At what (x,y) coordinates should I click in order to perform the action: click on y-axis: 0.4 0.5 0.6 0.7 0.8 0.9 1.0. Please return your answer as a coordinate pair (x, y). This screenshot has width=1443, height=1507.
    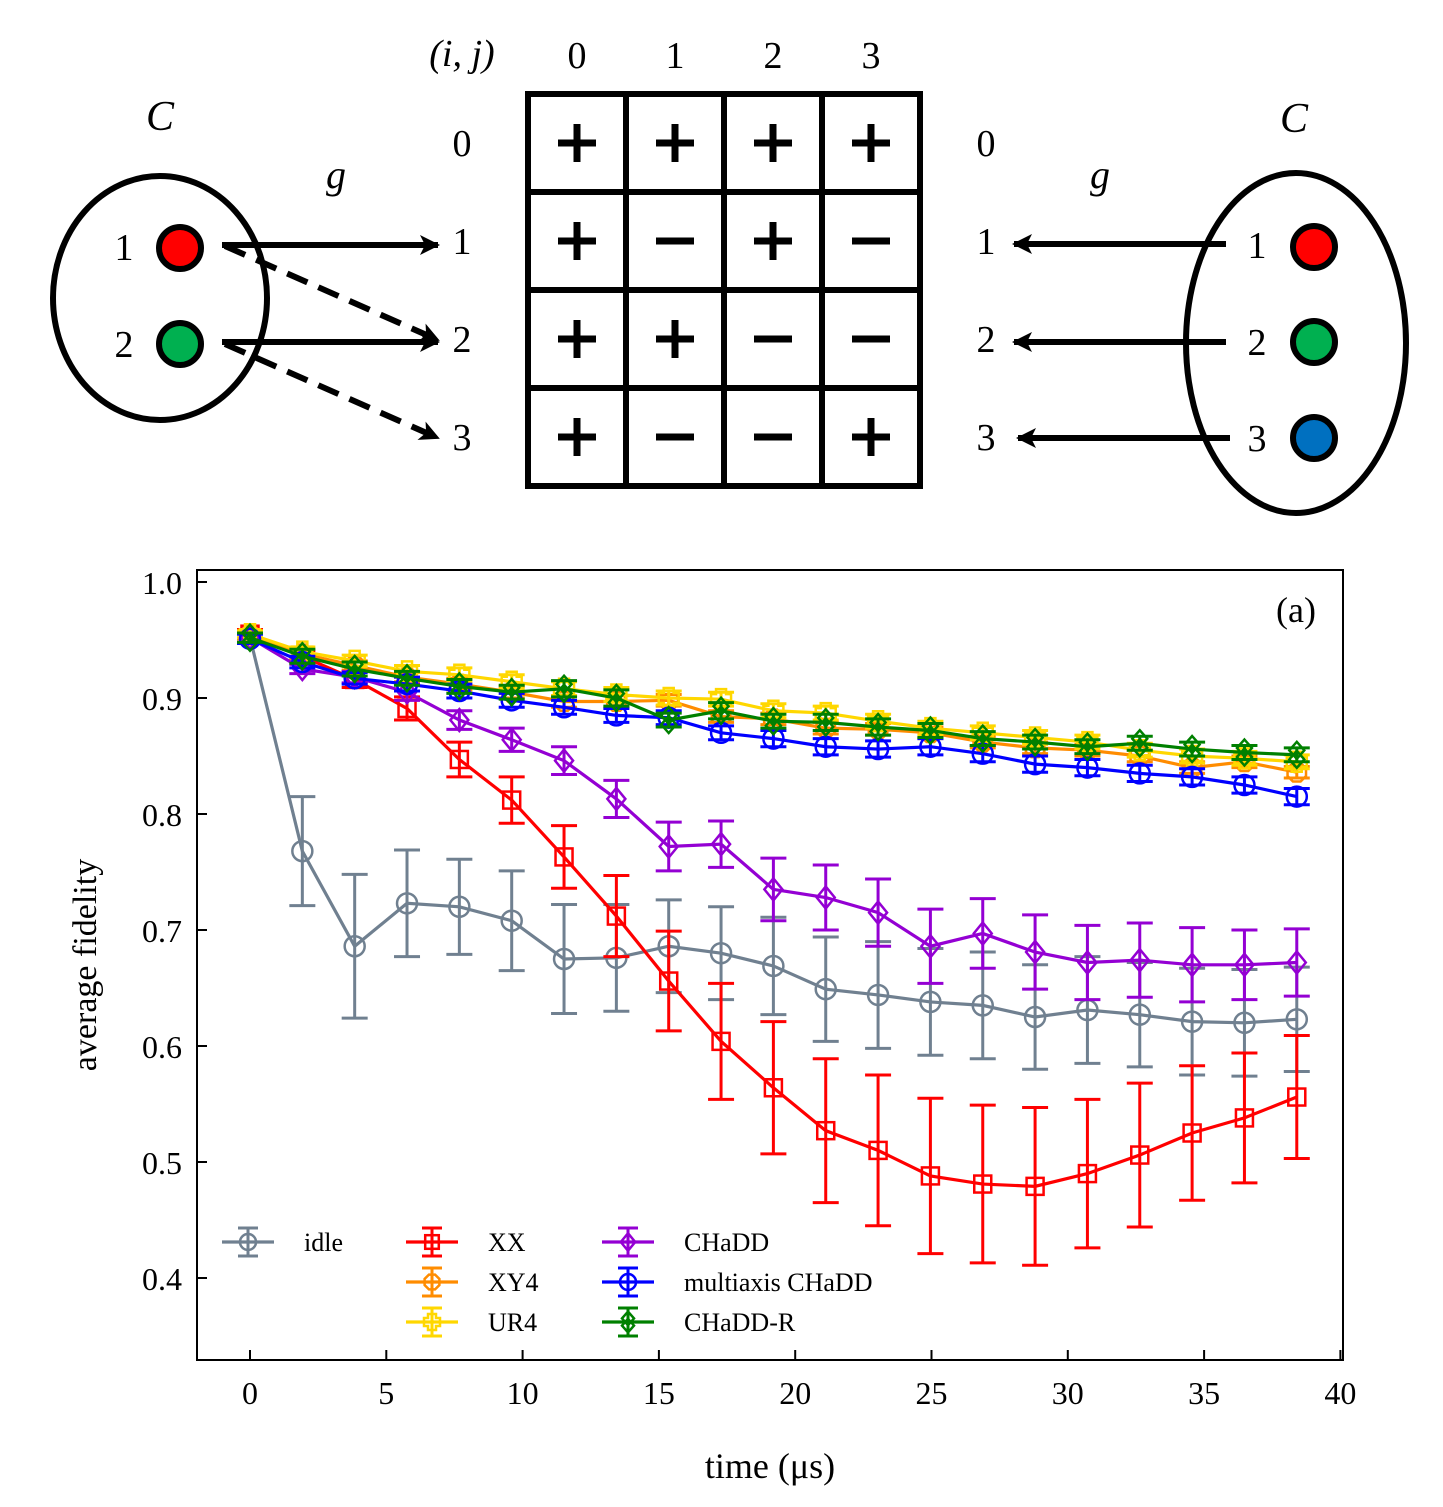
    Looking at the image, I should click on (174, 931).